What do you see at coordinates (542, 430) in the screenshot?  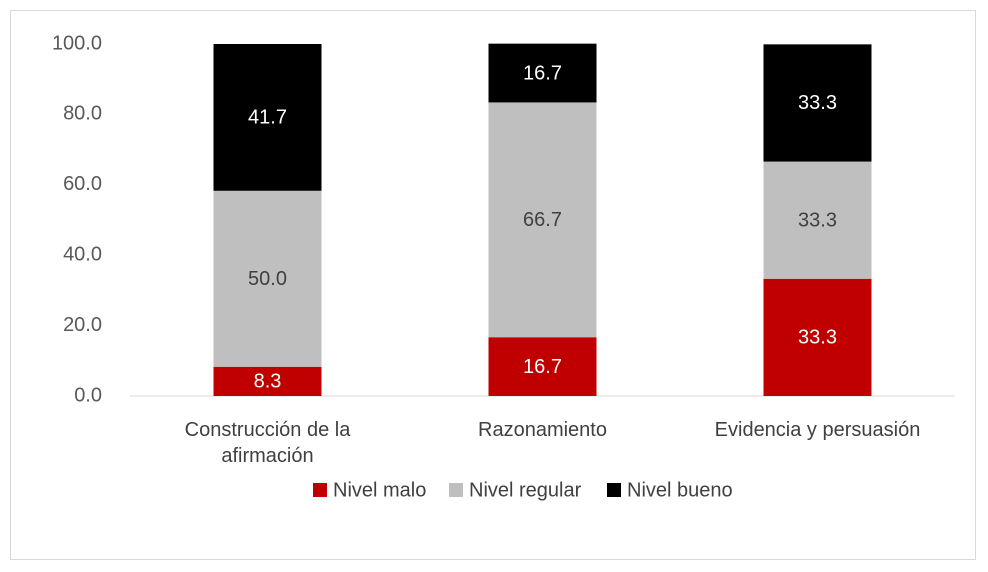 I see `x-tick-label: Razonamiento` at bounding box center [542, 430].